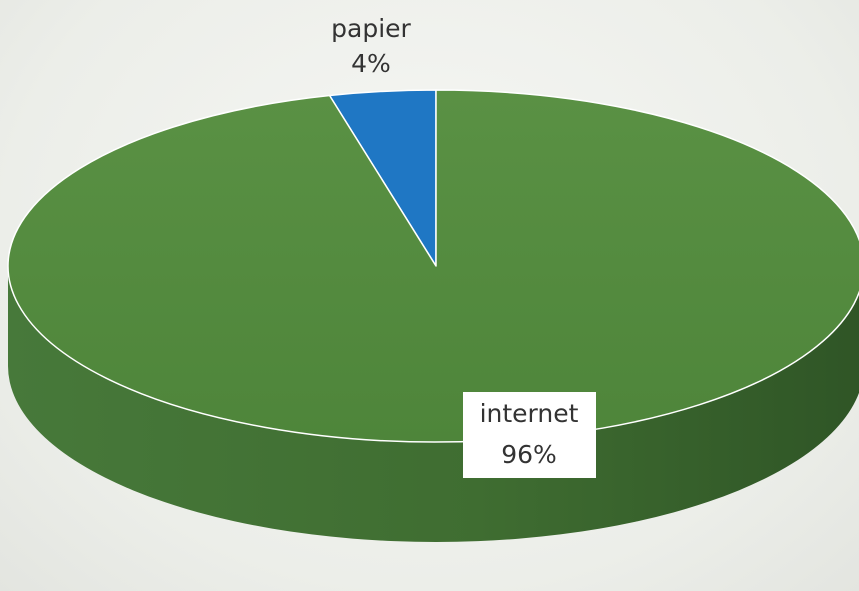 This screenshot has width=859, height=591. What do you see at coordinates (529, 413) in the screenshot?
I see `data-label-internet-category: internet` at bounding box center [529, 413].